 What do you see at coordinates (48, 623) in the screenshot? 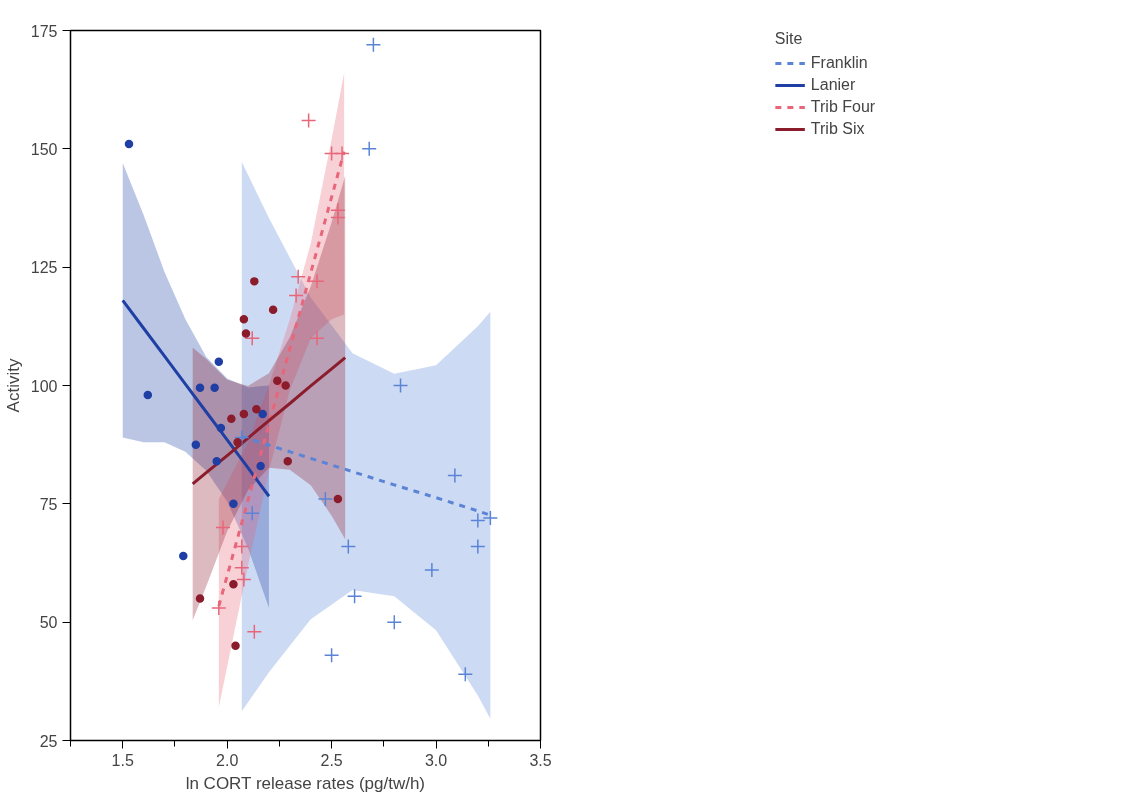
I see `y-tick-label: 50` at bounding box center [48, 623].